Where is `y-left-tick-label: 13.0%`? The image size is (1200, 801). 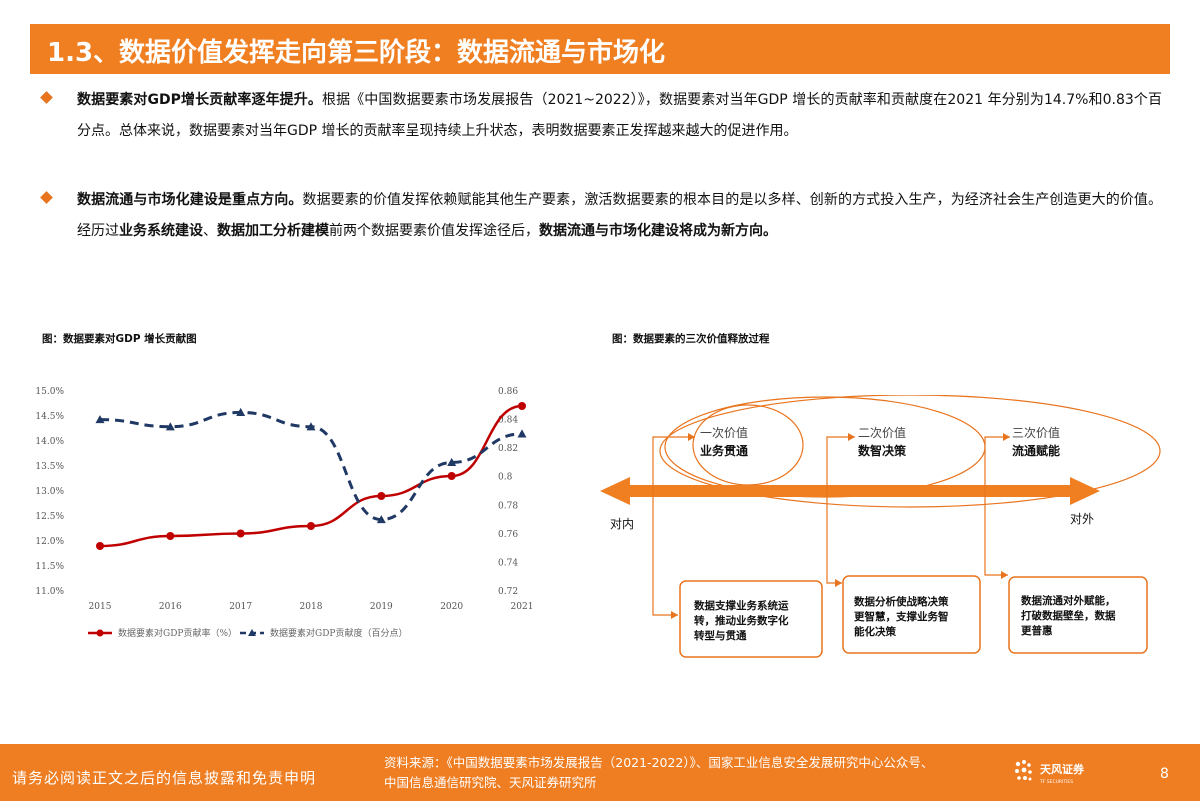
y-left-tick-label: 13.0% is located at coordinates (49, 492).